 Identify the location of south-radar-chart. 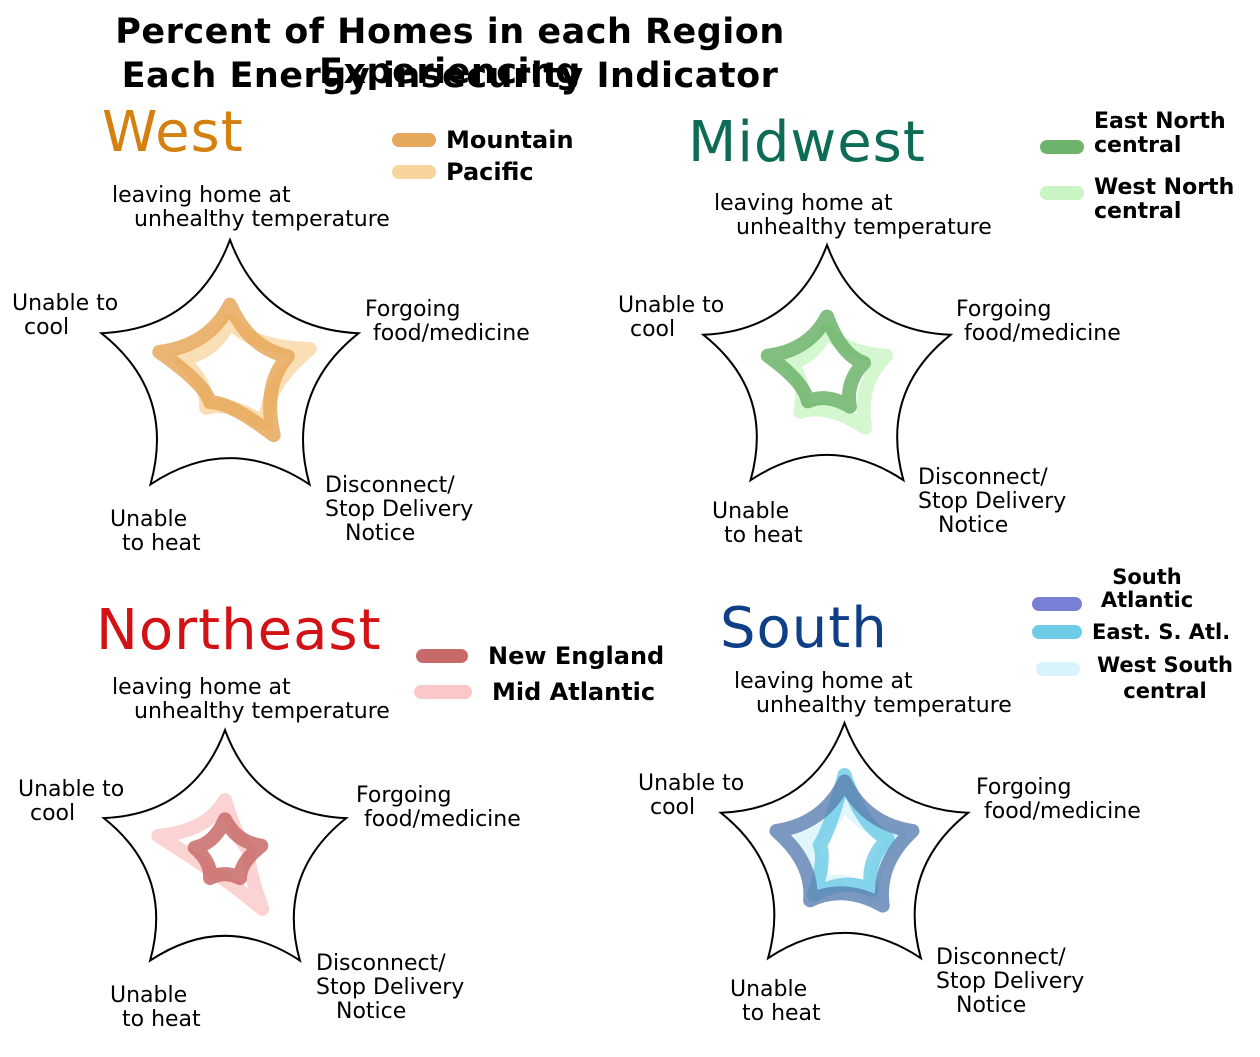
(844, 840).